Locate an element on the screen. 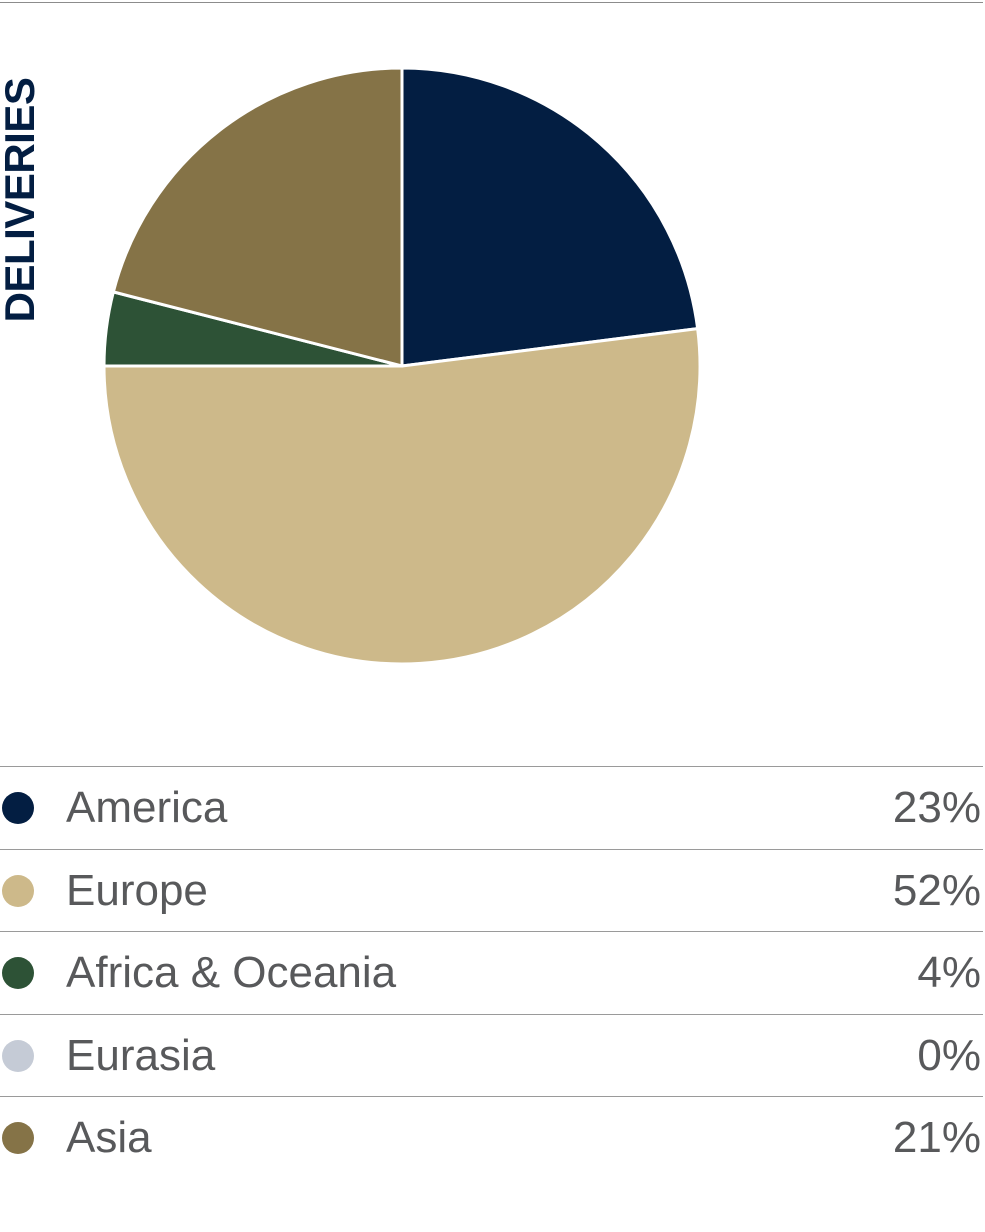 The height and width of the screenshot is (1232, 985). legend-row-asia: Asia 21% is located at coordinates (491, 1137).